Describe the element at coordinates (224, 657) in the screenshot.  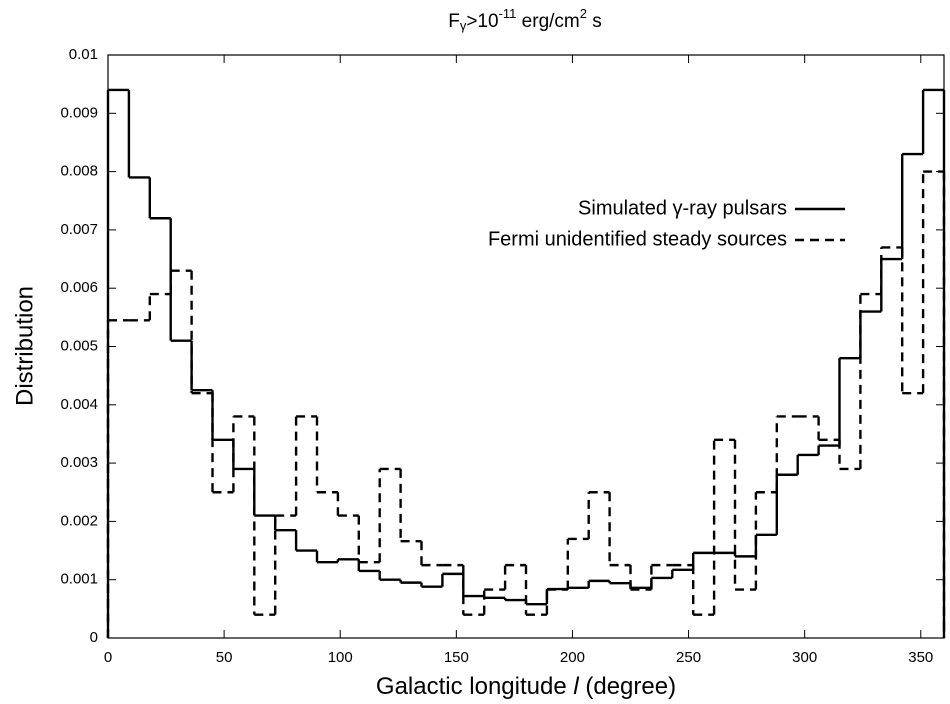
I see `x-tick-label: 50` at that location.